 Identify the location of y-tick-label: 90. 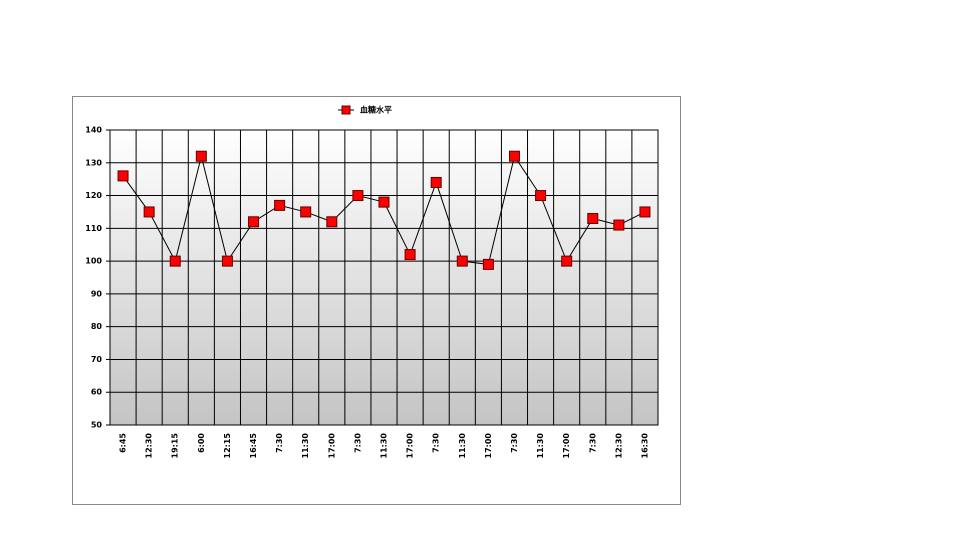
(97, 293).